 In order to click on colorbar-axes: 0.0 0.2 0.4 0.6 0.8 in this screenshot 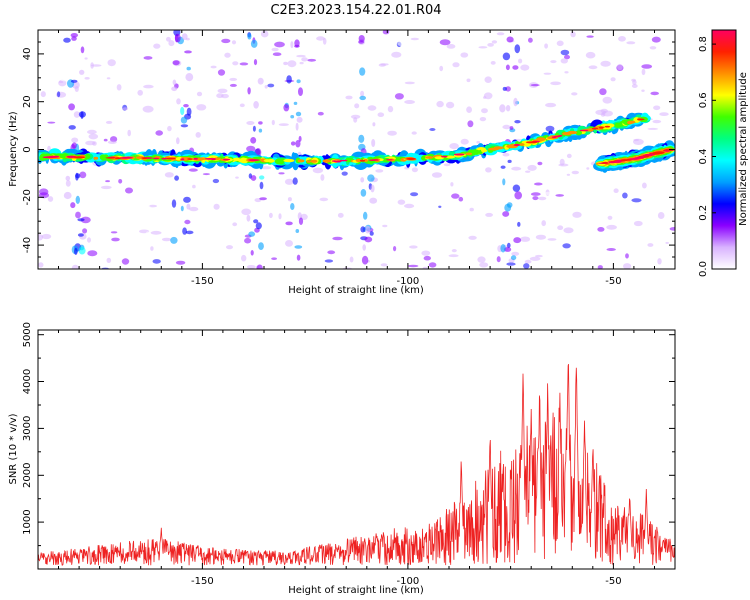, I will do `click(717, 153)`.